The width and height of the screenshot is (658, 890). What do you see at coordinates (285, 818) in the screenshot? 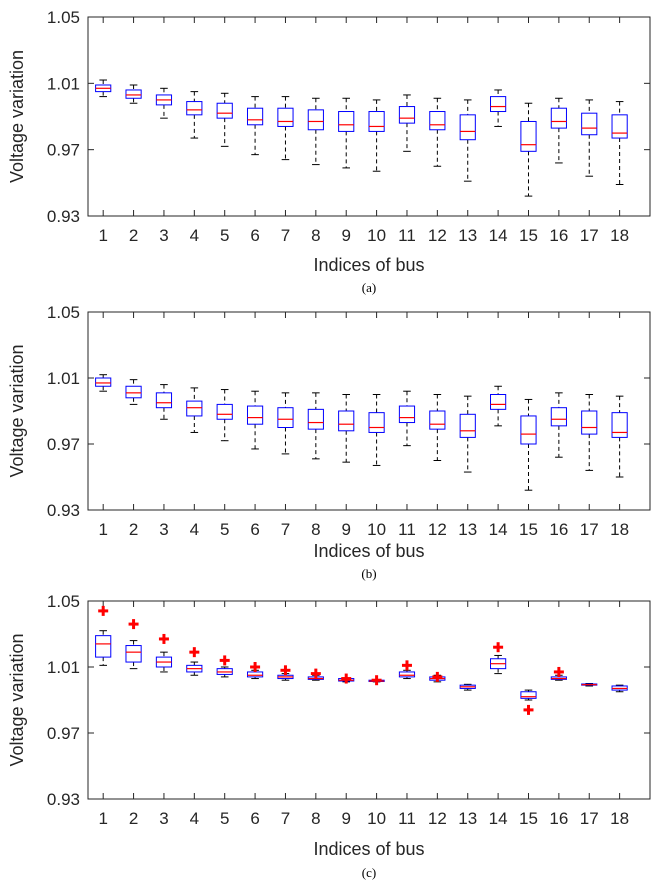
I see `x-tick-label: 7` at bounding box center [285, 818].